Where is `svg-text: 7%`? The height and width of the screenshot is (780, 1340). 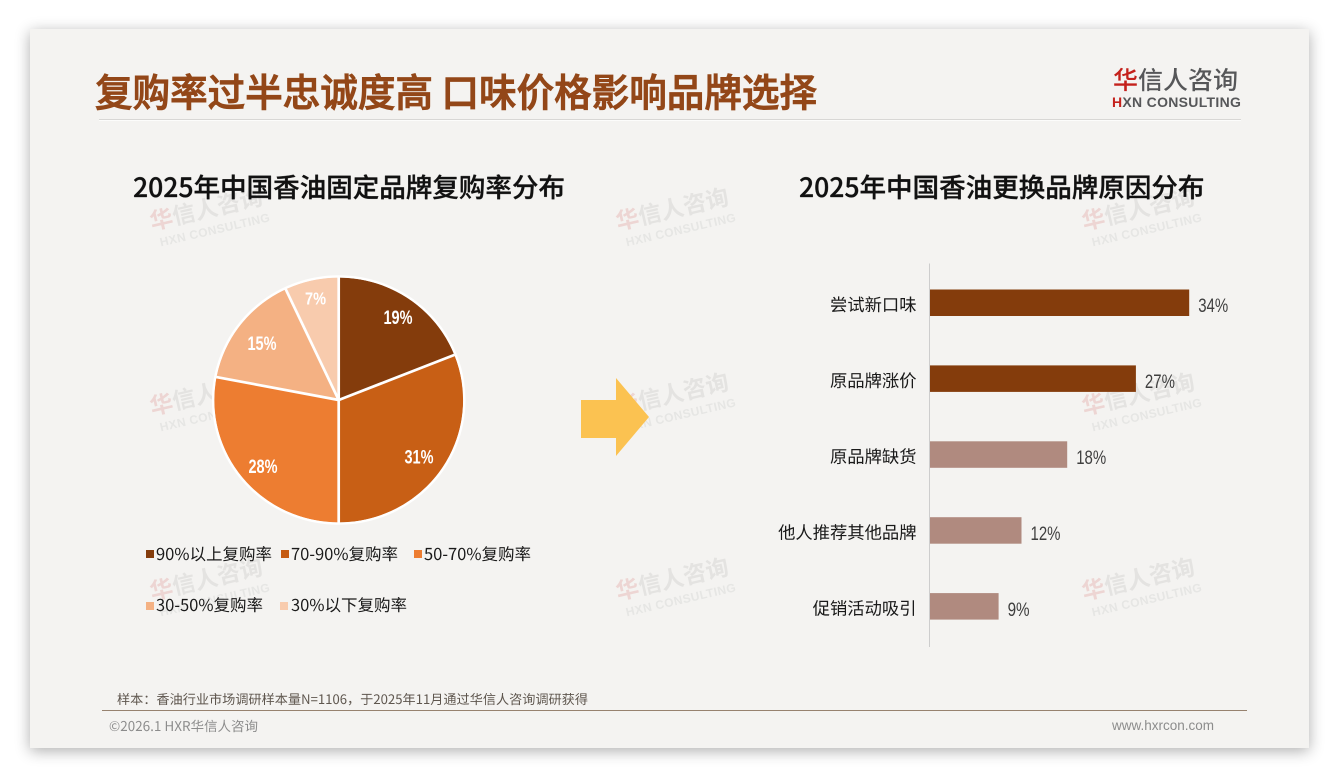
svg-text: 7% is located at coordinates (315, 298).